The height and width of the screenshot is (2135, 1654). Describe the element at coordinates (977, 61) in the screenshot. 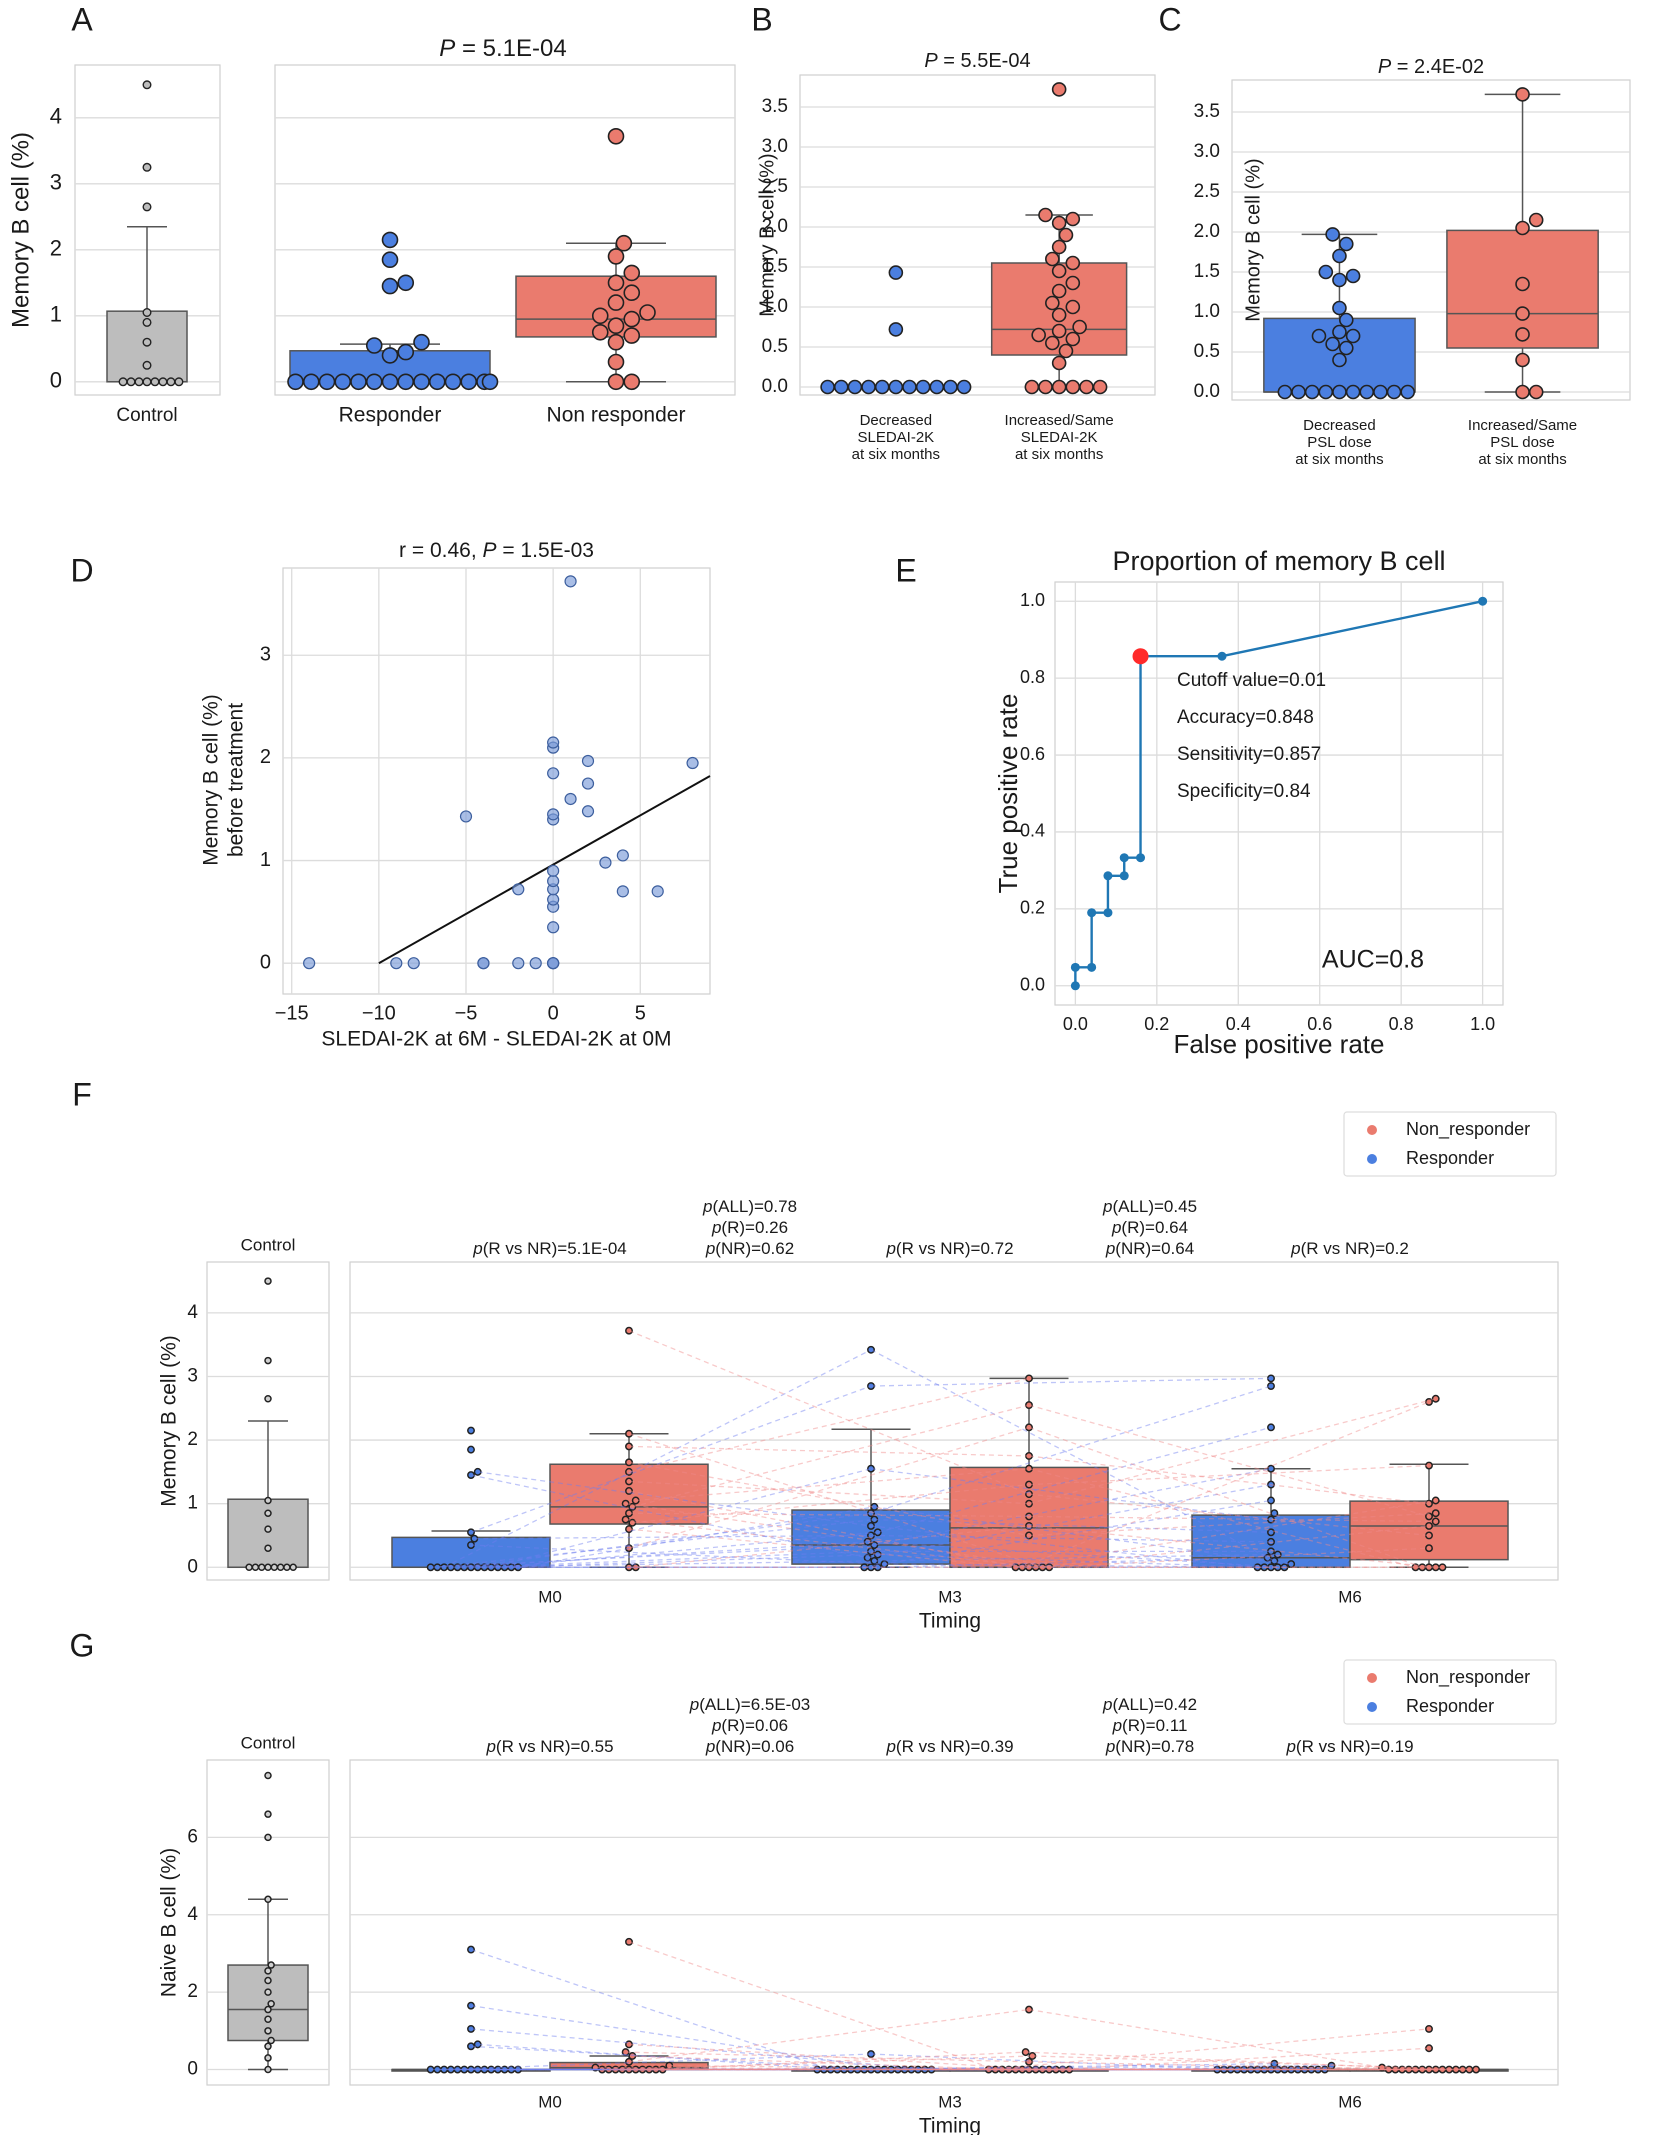

I see `panel-b-title: P = 5.5E-04` at that location.